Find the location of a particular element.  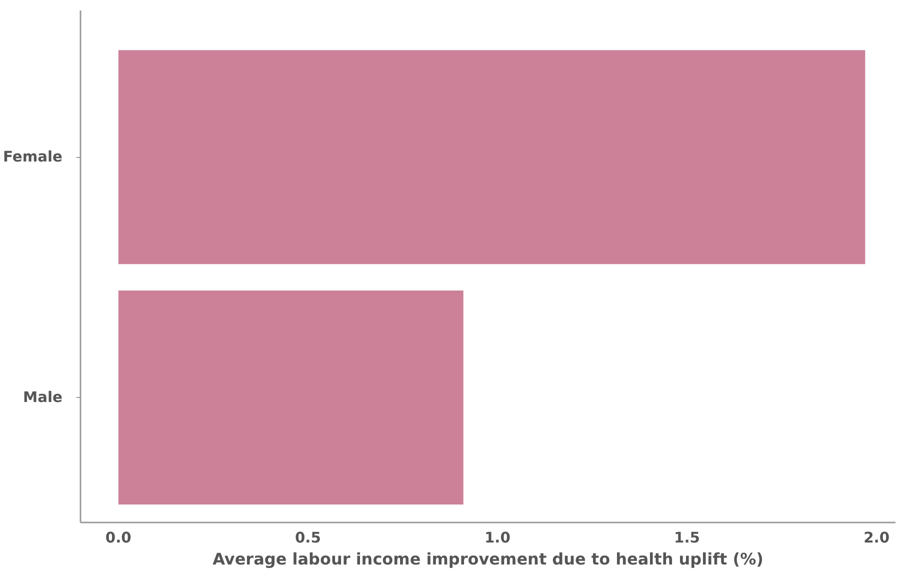

y-tick-label: Male is located at coordinates (43, 397).